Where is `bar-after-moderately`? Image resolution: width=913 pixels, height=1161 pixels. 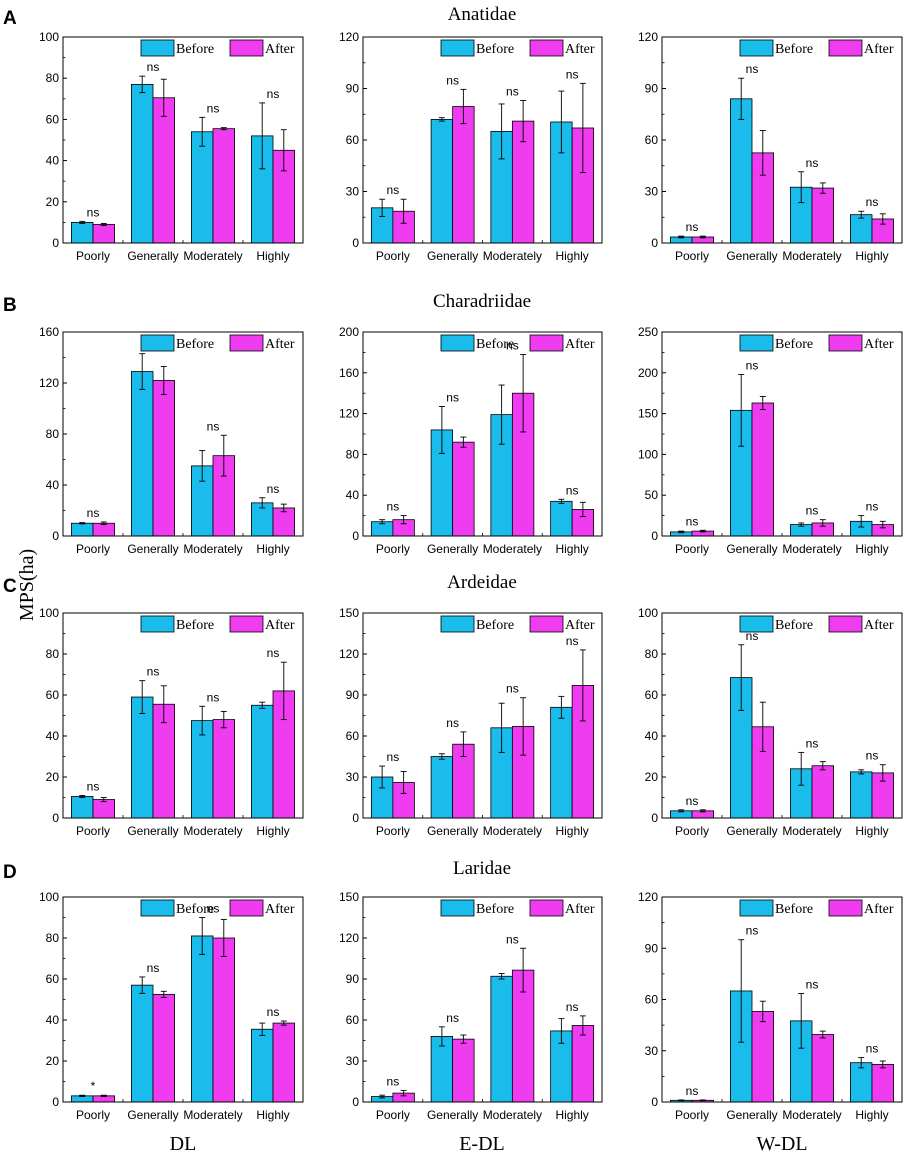
bar-after-moderately is located at coordinates (224, 769).